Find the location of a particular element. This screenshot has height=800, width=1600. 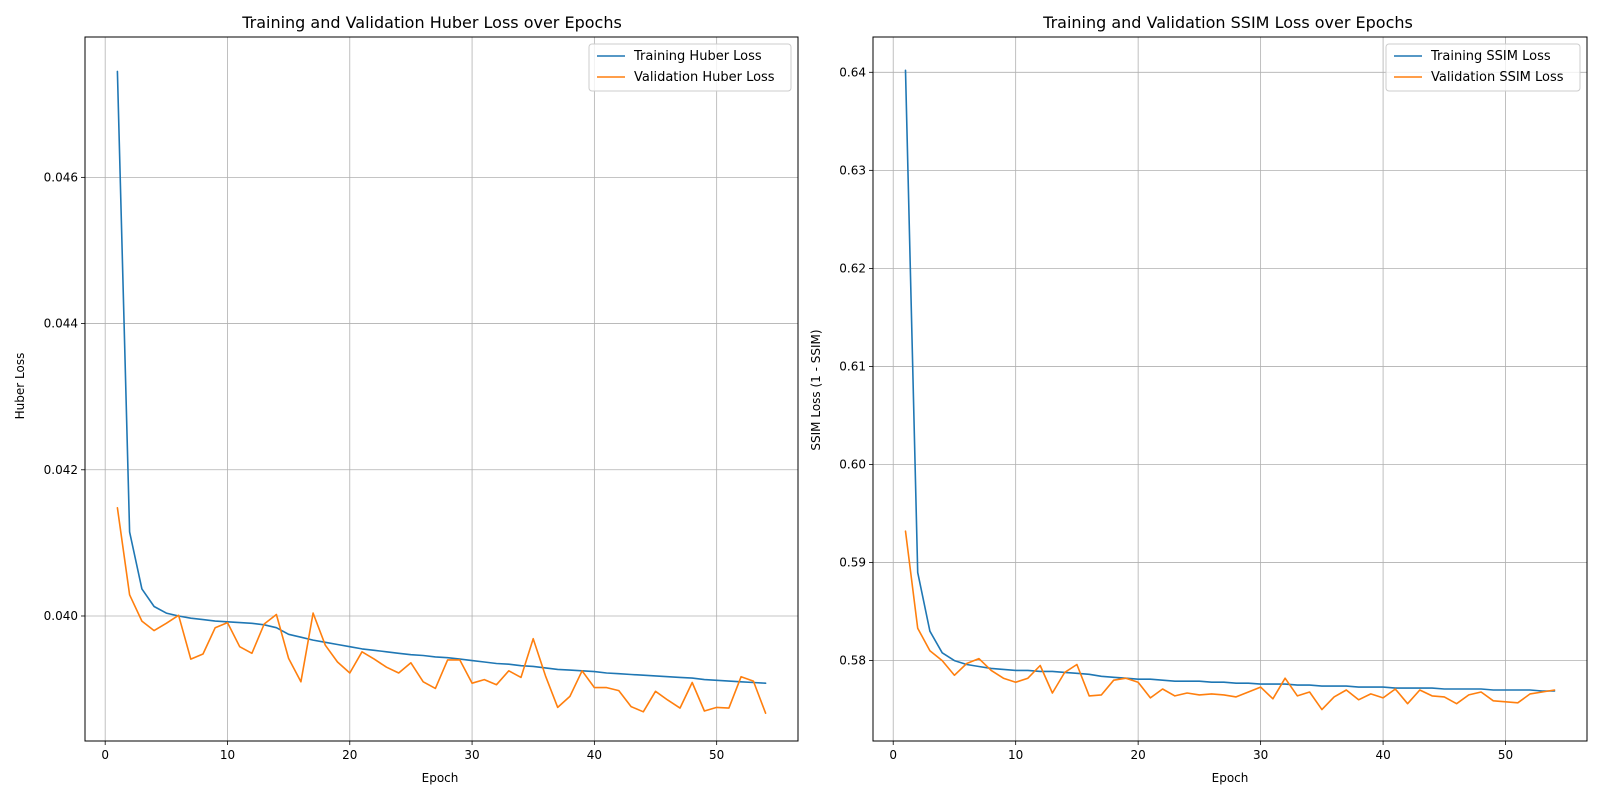

legend-label-training: Training Huber Loss is located at coordinates (697, 56).